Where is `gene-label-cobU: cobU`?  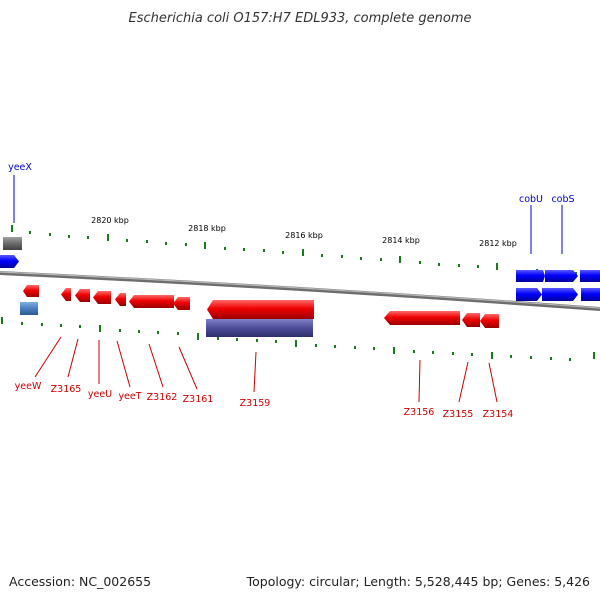
gene-label-cobU: cobU is located at coordinates (531, 199).